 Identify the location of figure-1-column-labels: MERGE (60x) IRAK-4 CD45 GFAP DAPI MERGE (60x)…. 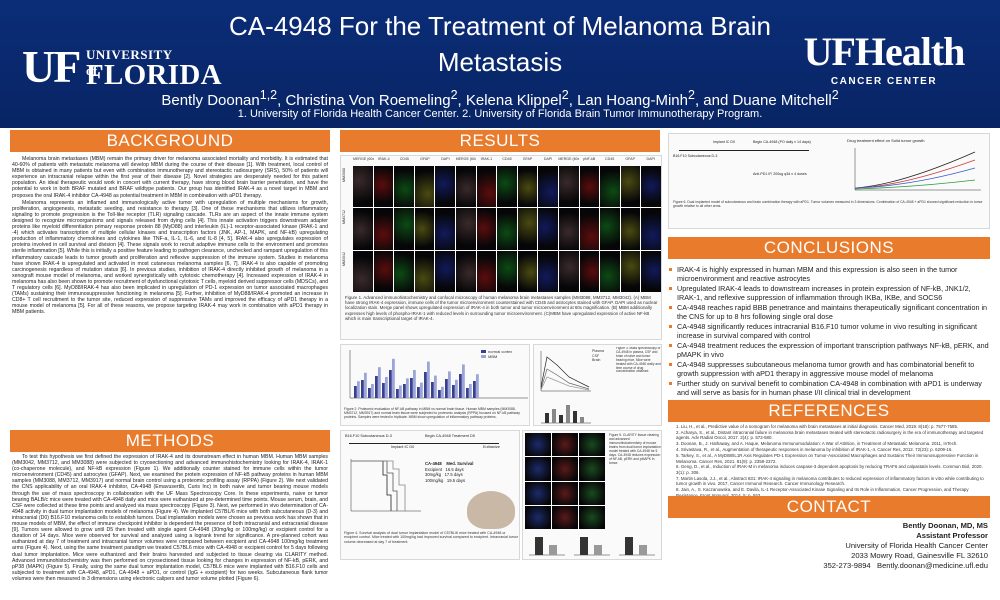
(507, 161).